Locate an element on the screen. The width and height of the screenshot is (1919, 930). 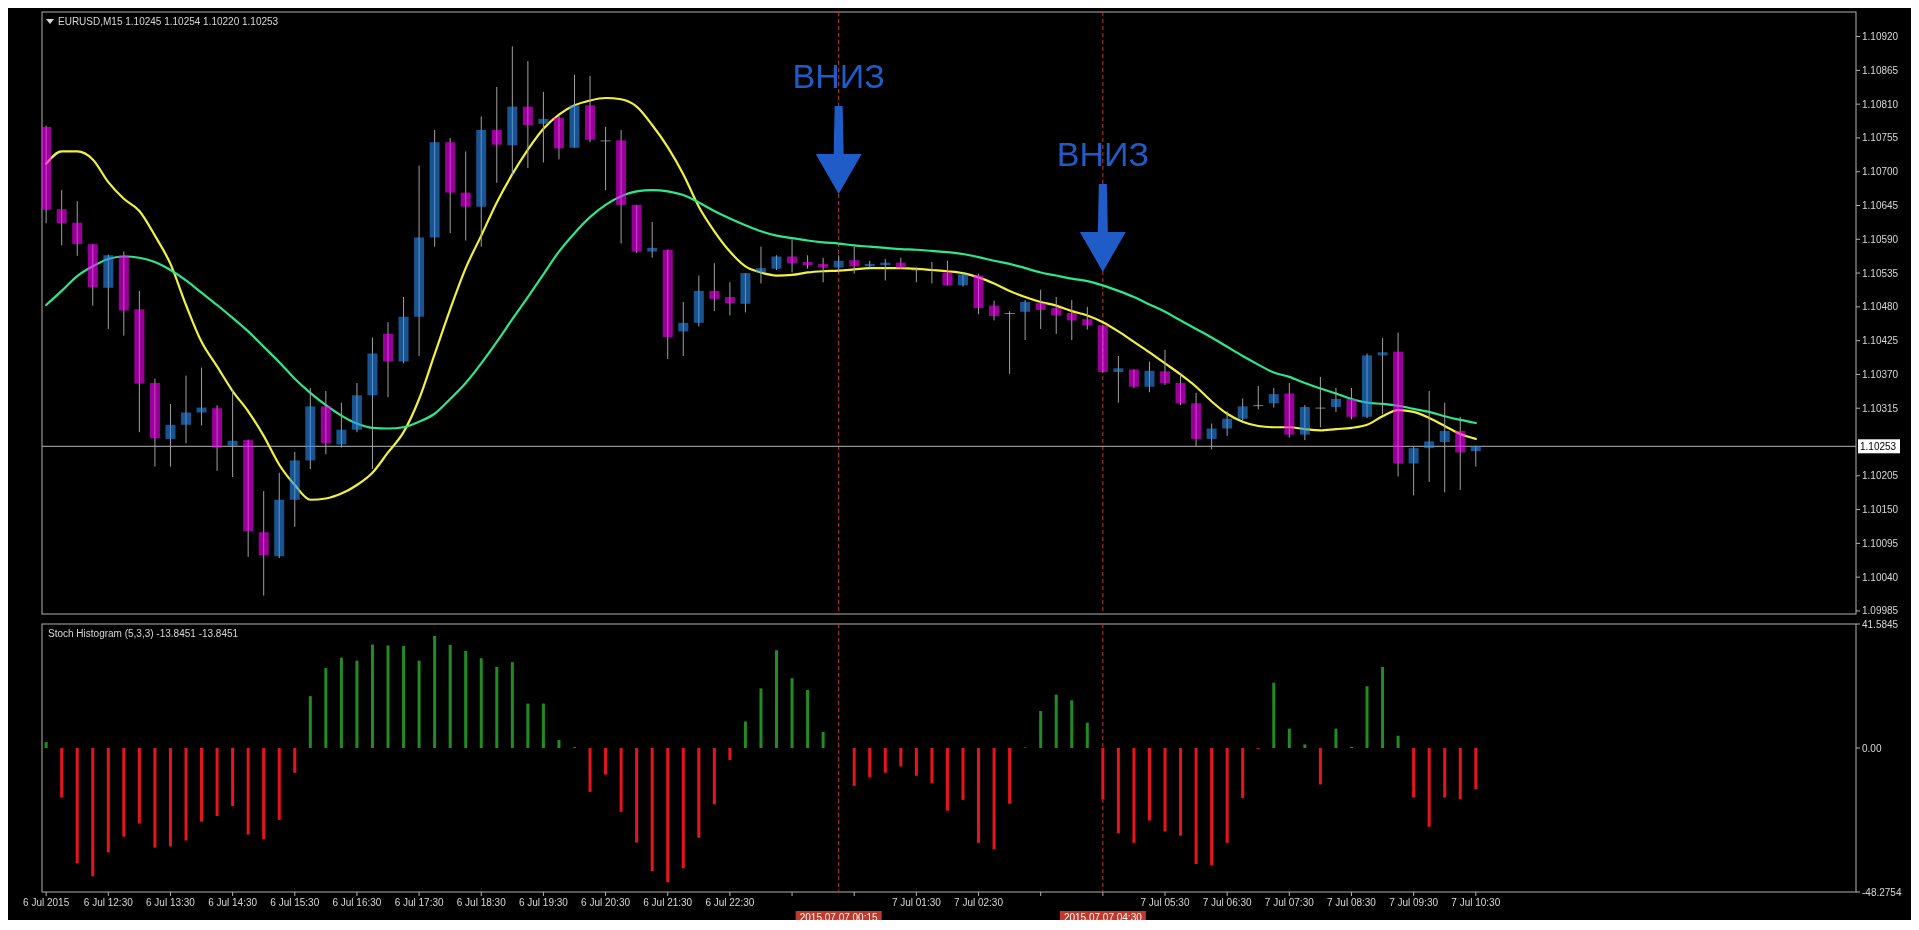
y-tick-label: 1.10810 is located at coordinates (1880, 104).